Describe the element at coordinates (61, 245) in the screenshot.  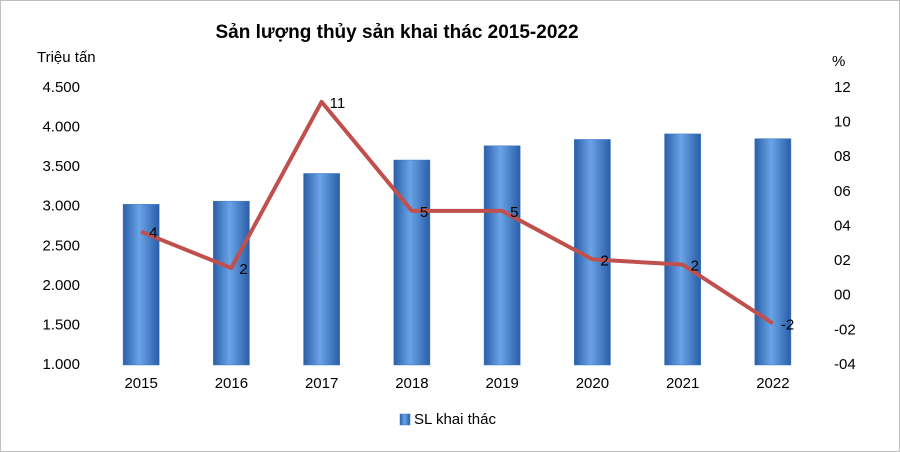
I see `y-tick-label: 2.500` at that location.